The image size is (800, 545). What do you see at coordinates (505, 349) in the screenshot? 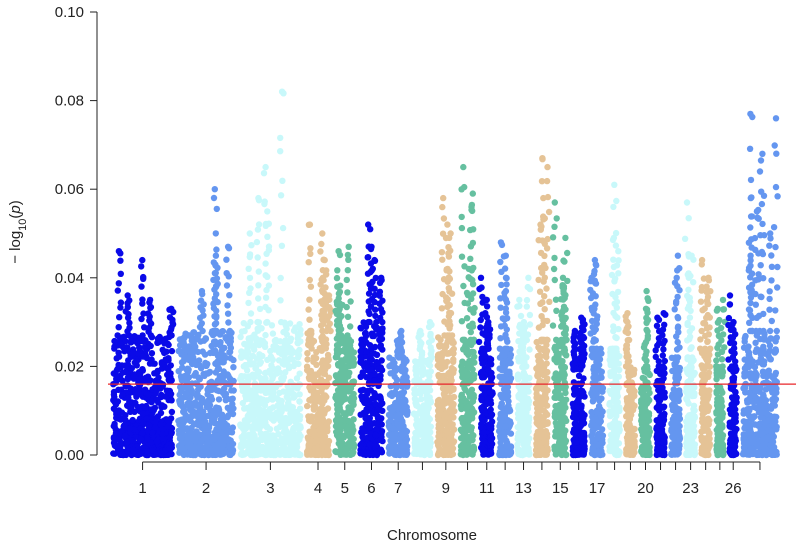
I see `chromosome-12-points` at bounding box center [505, 349].